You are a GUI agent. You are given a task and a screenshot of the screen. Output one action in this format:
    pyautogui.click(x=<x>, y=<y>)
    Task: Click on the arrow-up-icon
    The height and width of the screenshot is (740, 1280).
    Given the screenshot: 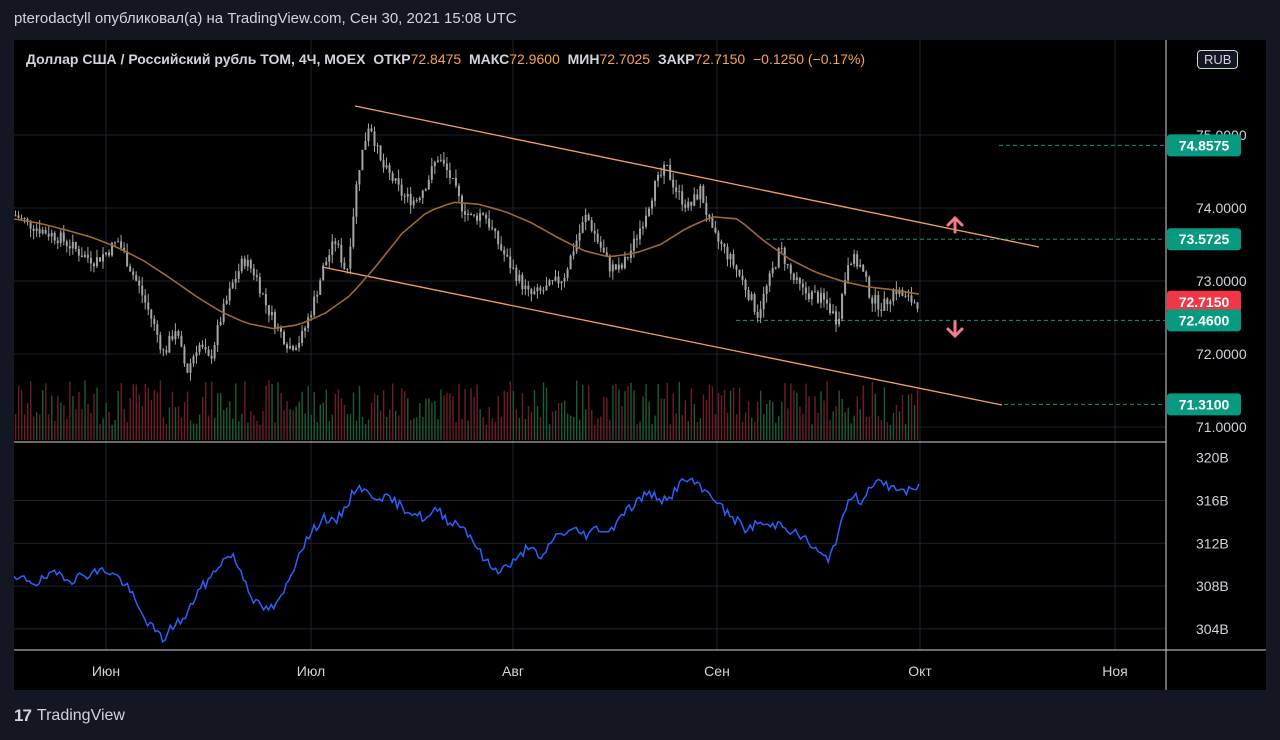 What is the action you would take?
    pyautogui.click(x=955, y=224)
    